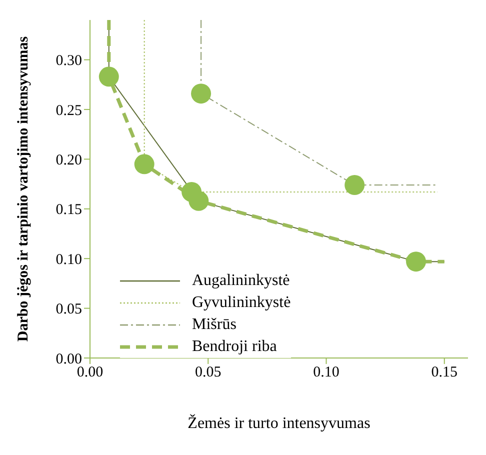 The height and width of the screenshot is (455, 486). Describe the element at coordinates (69, 210) in the screenshot. I see `y-tick-label: 0.15` at that location.